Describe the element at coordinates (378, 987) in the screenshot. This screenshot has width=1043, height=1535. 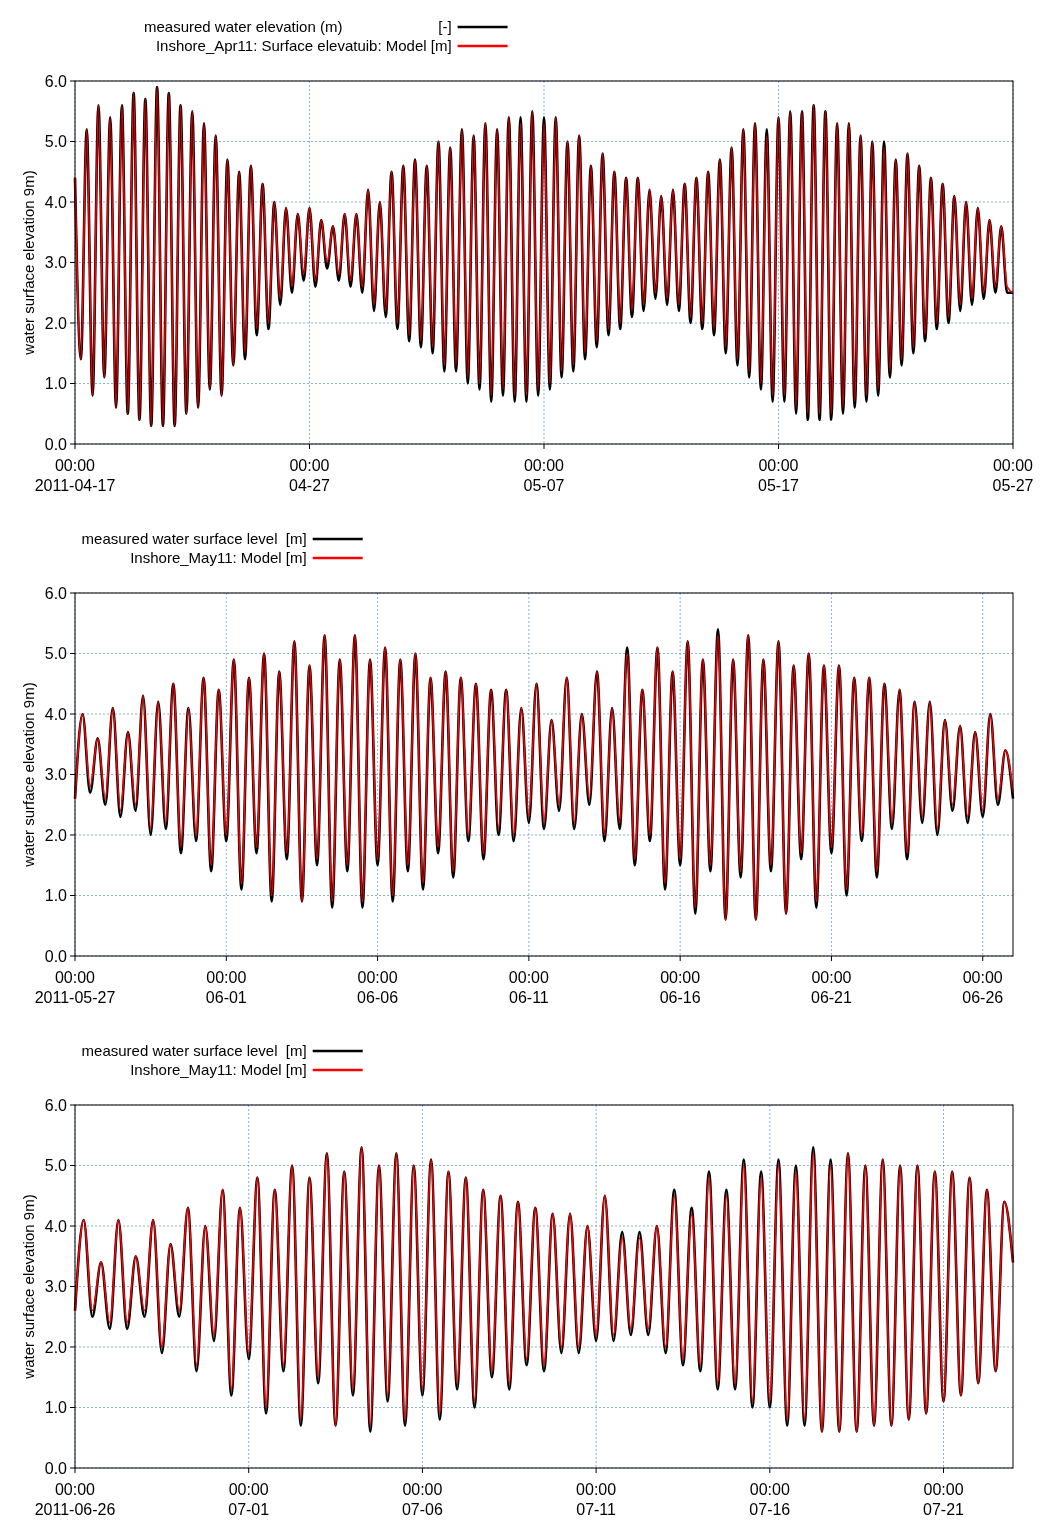
I see `x-tick-label: 00:00 06-06` at that location.